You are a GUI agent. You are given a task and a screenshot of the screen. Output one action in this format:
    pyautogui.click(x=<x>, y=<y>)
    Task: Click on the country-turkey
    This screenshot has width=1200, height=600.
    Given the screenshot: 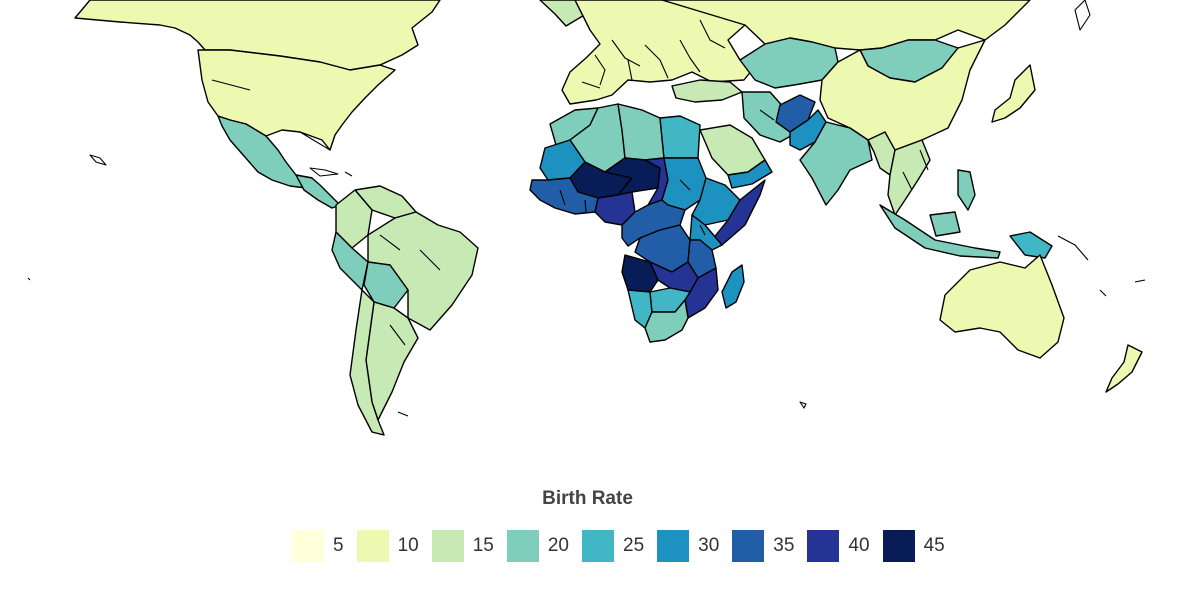 What is the action you would take?
    pyautogui.click(x=707, y=91)
    